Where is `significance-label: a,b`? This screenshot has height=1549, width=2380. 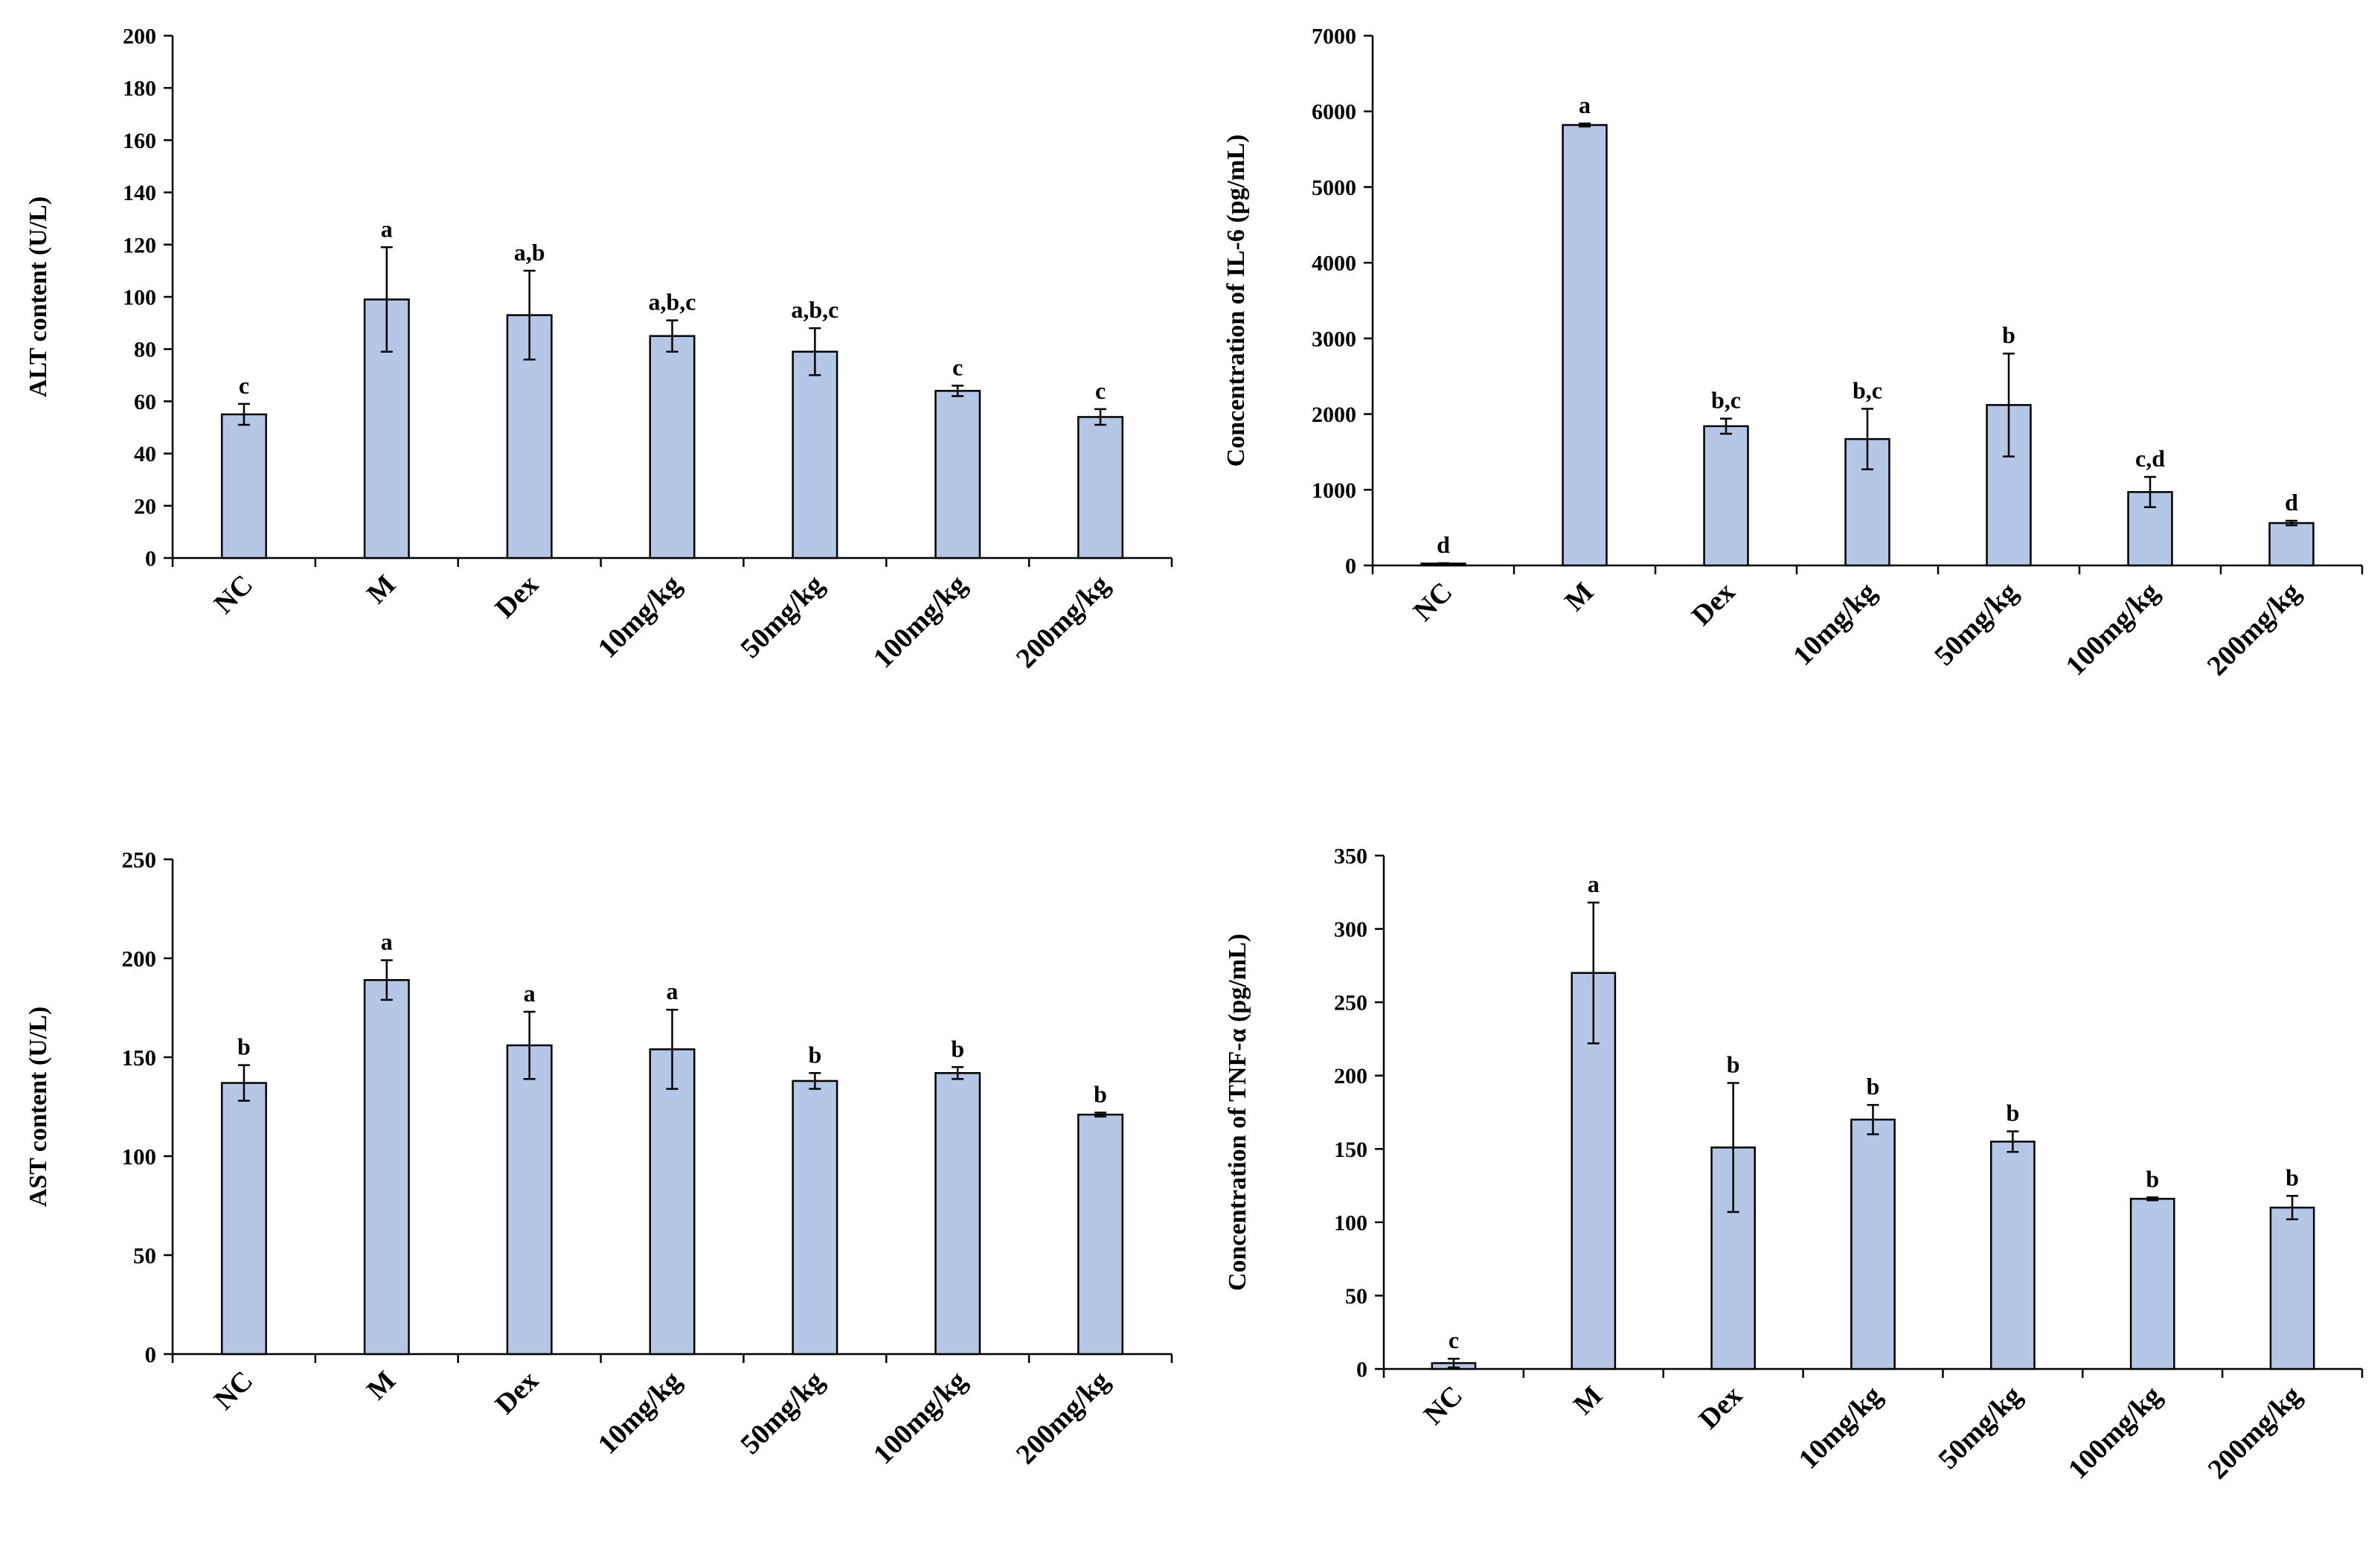 significance-label: a,b is located at coordinates (529, 253).